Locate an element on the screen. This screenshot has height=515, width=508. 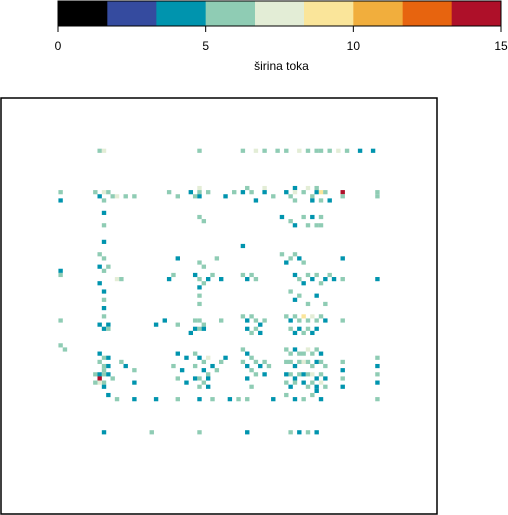
colorbar-ticks: 0 5 10 15 is located at coordinates (281, 39).